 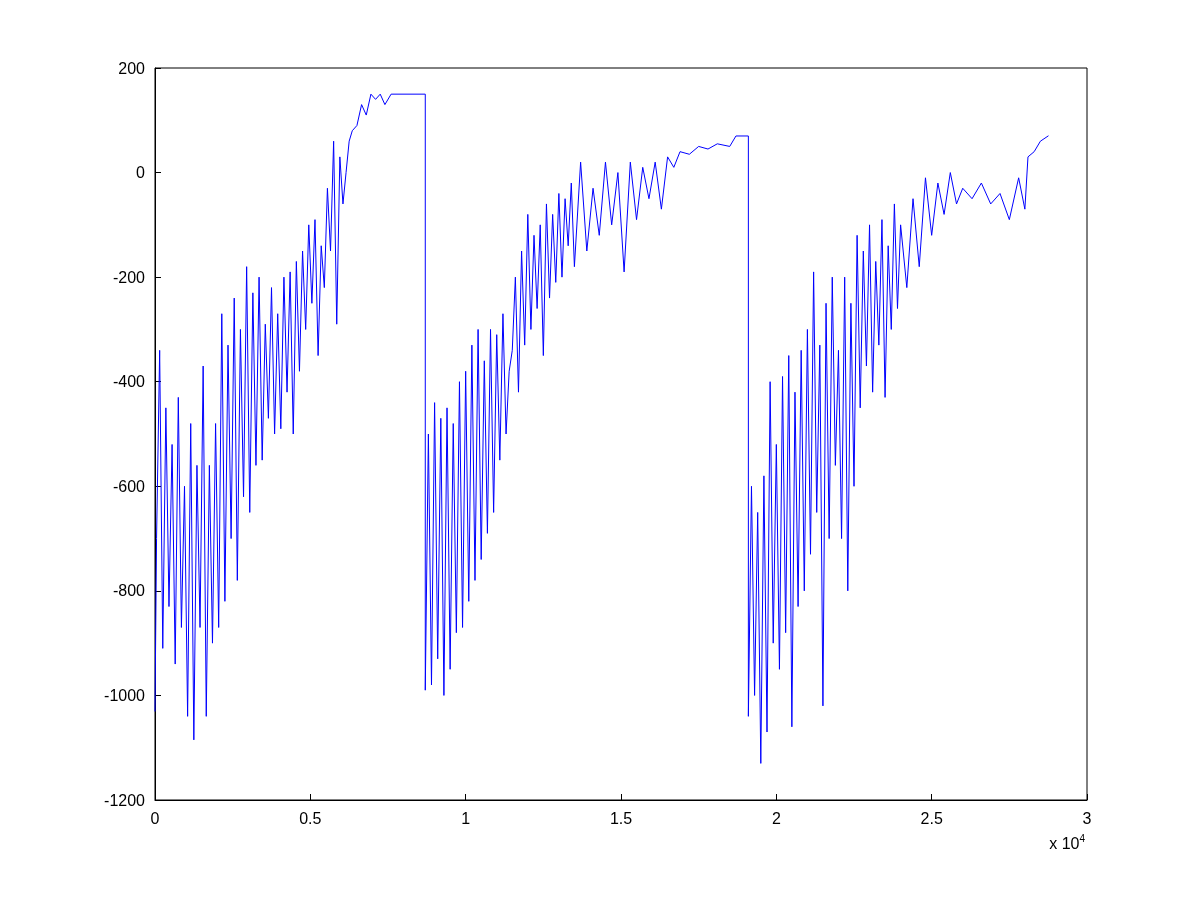 What do you see at coordinates (776, 818) in the screenshot?
I see `x-tick-label: 2` at bounding box center [776, 818].